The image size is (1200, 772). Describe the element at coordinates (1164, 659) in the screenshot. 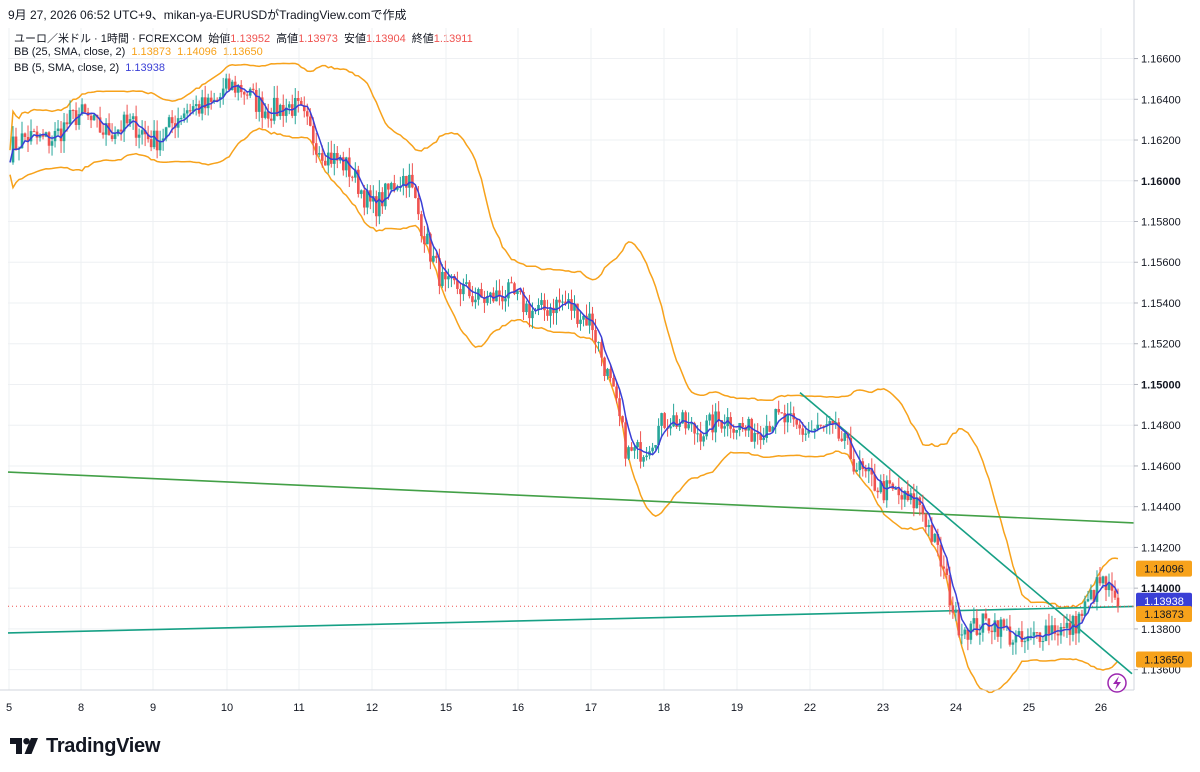

I see `price-label-bb25-lower: 1.13650` at that location.